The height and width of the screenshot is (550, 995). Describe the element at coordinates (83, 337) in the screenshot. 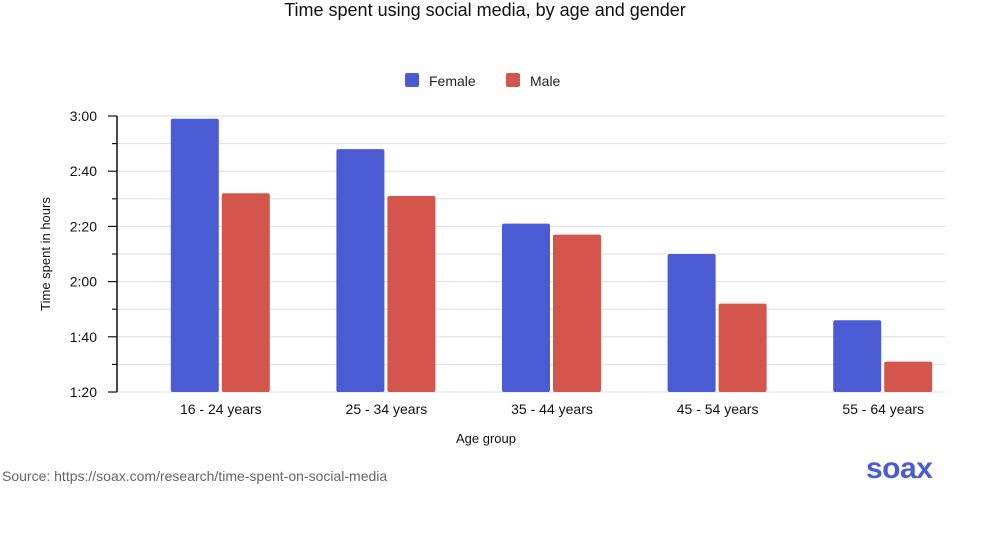

I see `y-tick-label: 1:40` at that location.